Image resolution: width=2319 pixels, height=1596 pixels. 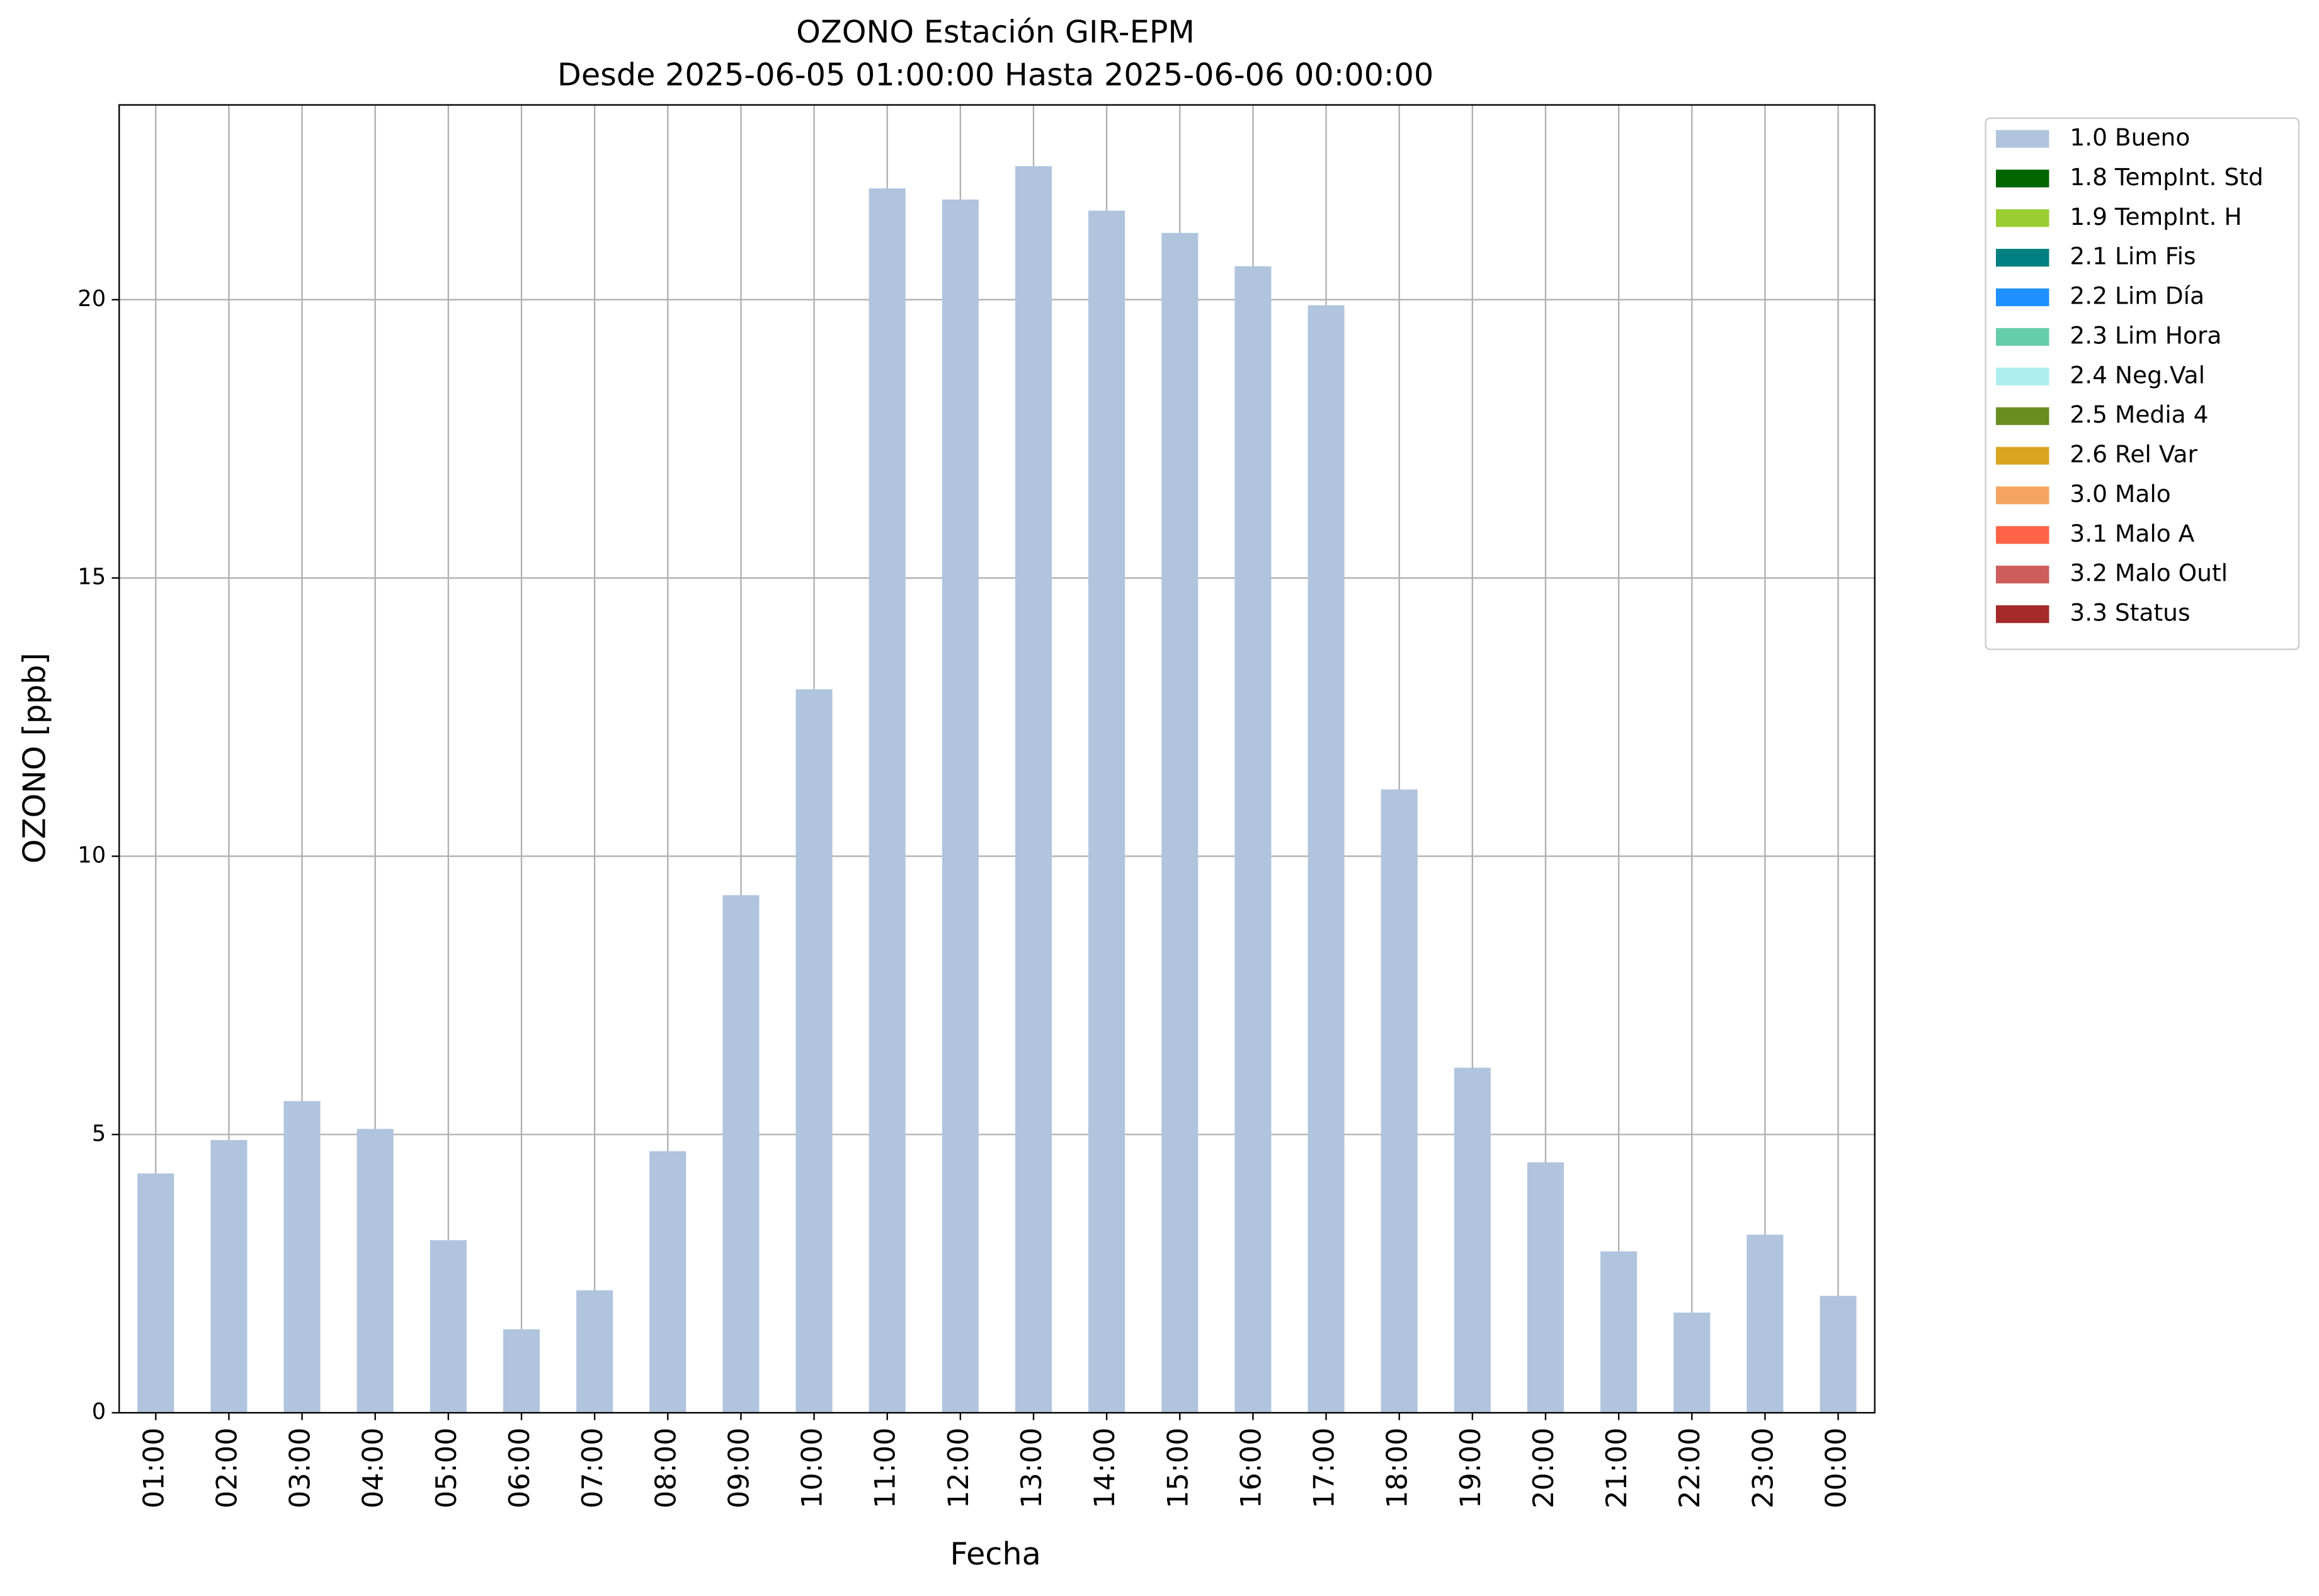 What do you see at coordinates (1031, 1468) in the screenshot?
I see `x-tick-label: 13:00` at bounding box center [1031, 1468].